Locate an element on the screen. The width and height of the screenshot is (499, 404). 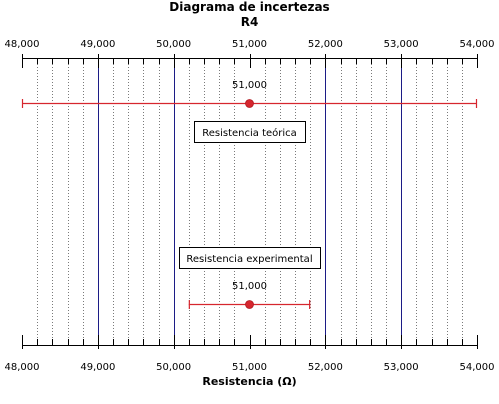
series-name: Resistencia teórica is located at coordinates (249, 133).